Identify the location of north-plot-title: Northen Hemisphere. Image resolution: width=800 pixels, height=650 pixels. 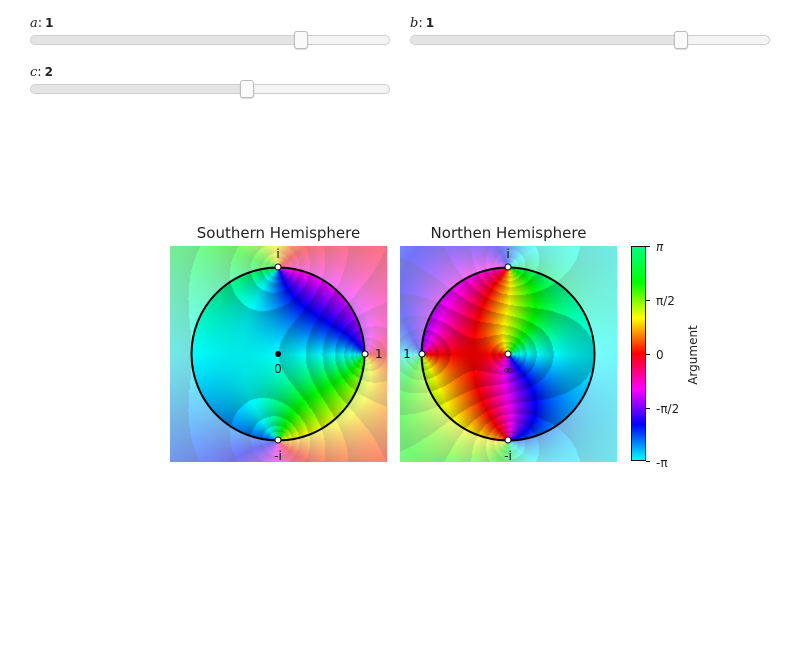
(508, 233).